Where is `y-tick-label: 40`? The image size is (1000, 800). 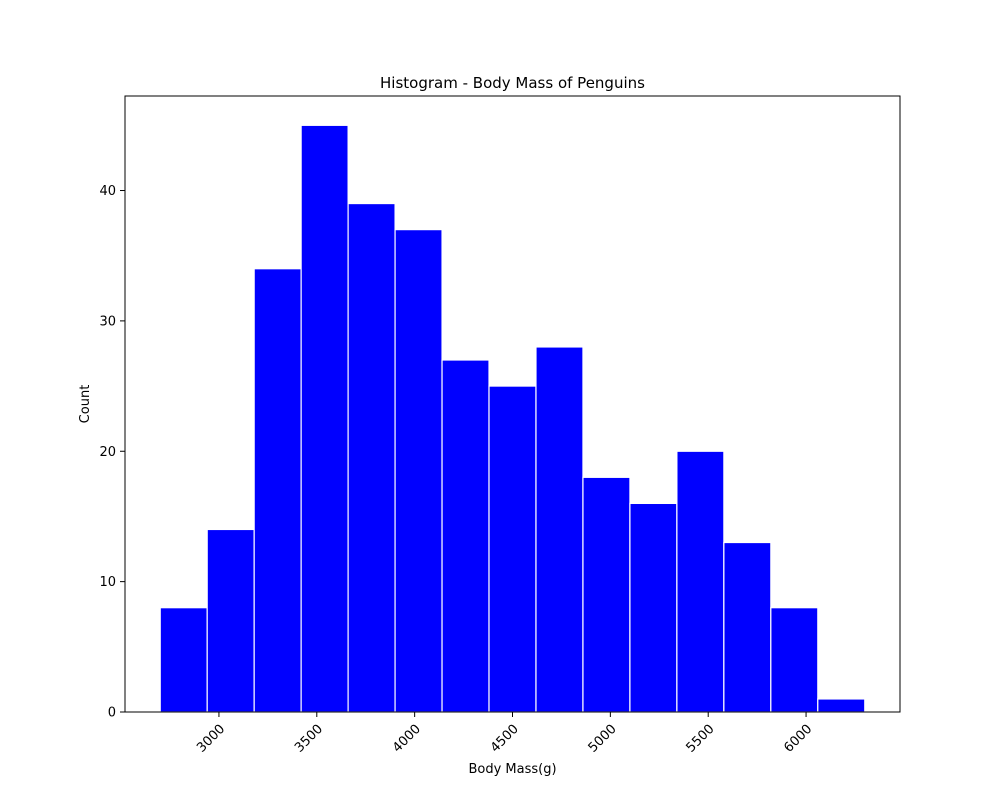 y-tick-label: 40 is located at coordinates (107, 191).